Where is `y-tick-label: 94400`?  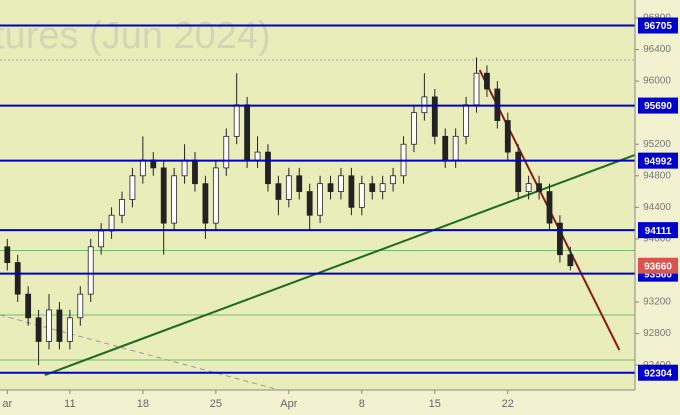
y-tick-label: 94400 is located at coordinates (657, 207).